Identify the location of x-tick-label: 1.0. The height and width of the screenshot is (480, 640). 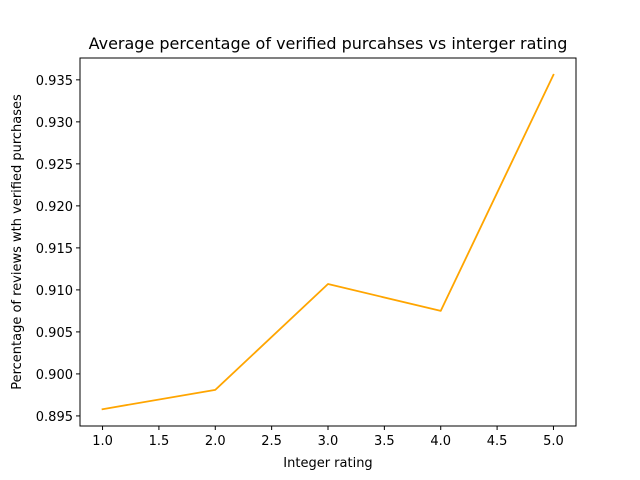
(102, 441).